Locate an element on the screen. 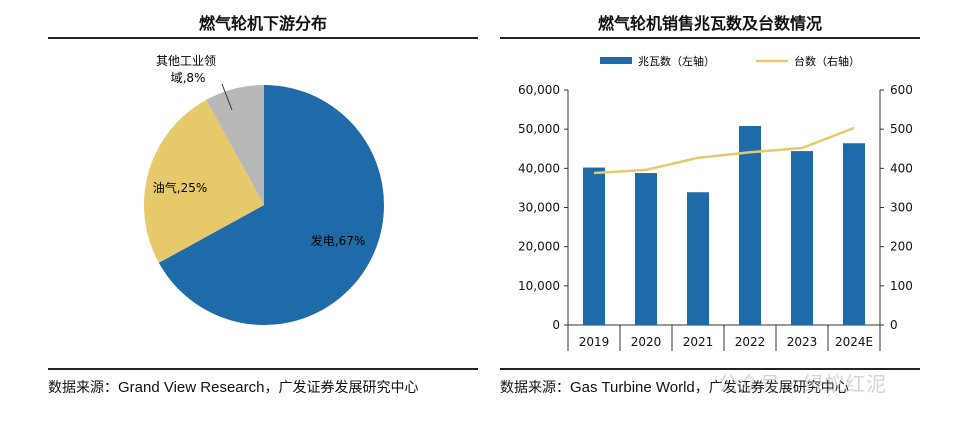 The image size is (967, 422). right-tick-label: 300 is located at coordinates (901, 208).